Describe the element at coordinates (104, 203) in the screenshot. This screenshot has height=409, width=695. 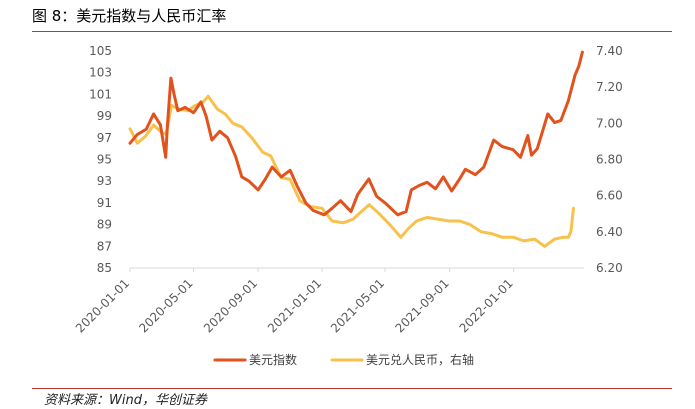
I see `y-left-tick-label: 91` at that location.